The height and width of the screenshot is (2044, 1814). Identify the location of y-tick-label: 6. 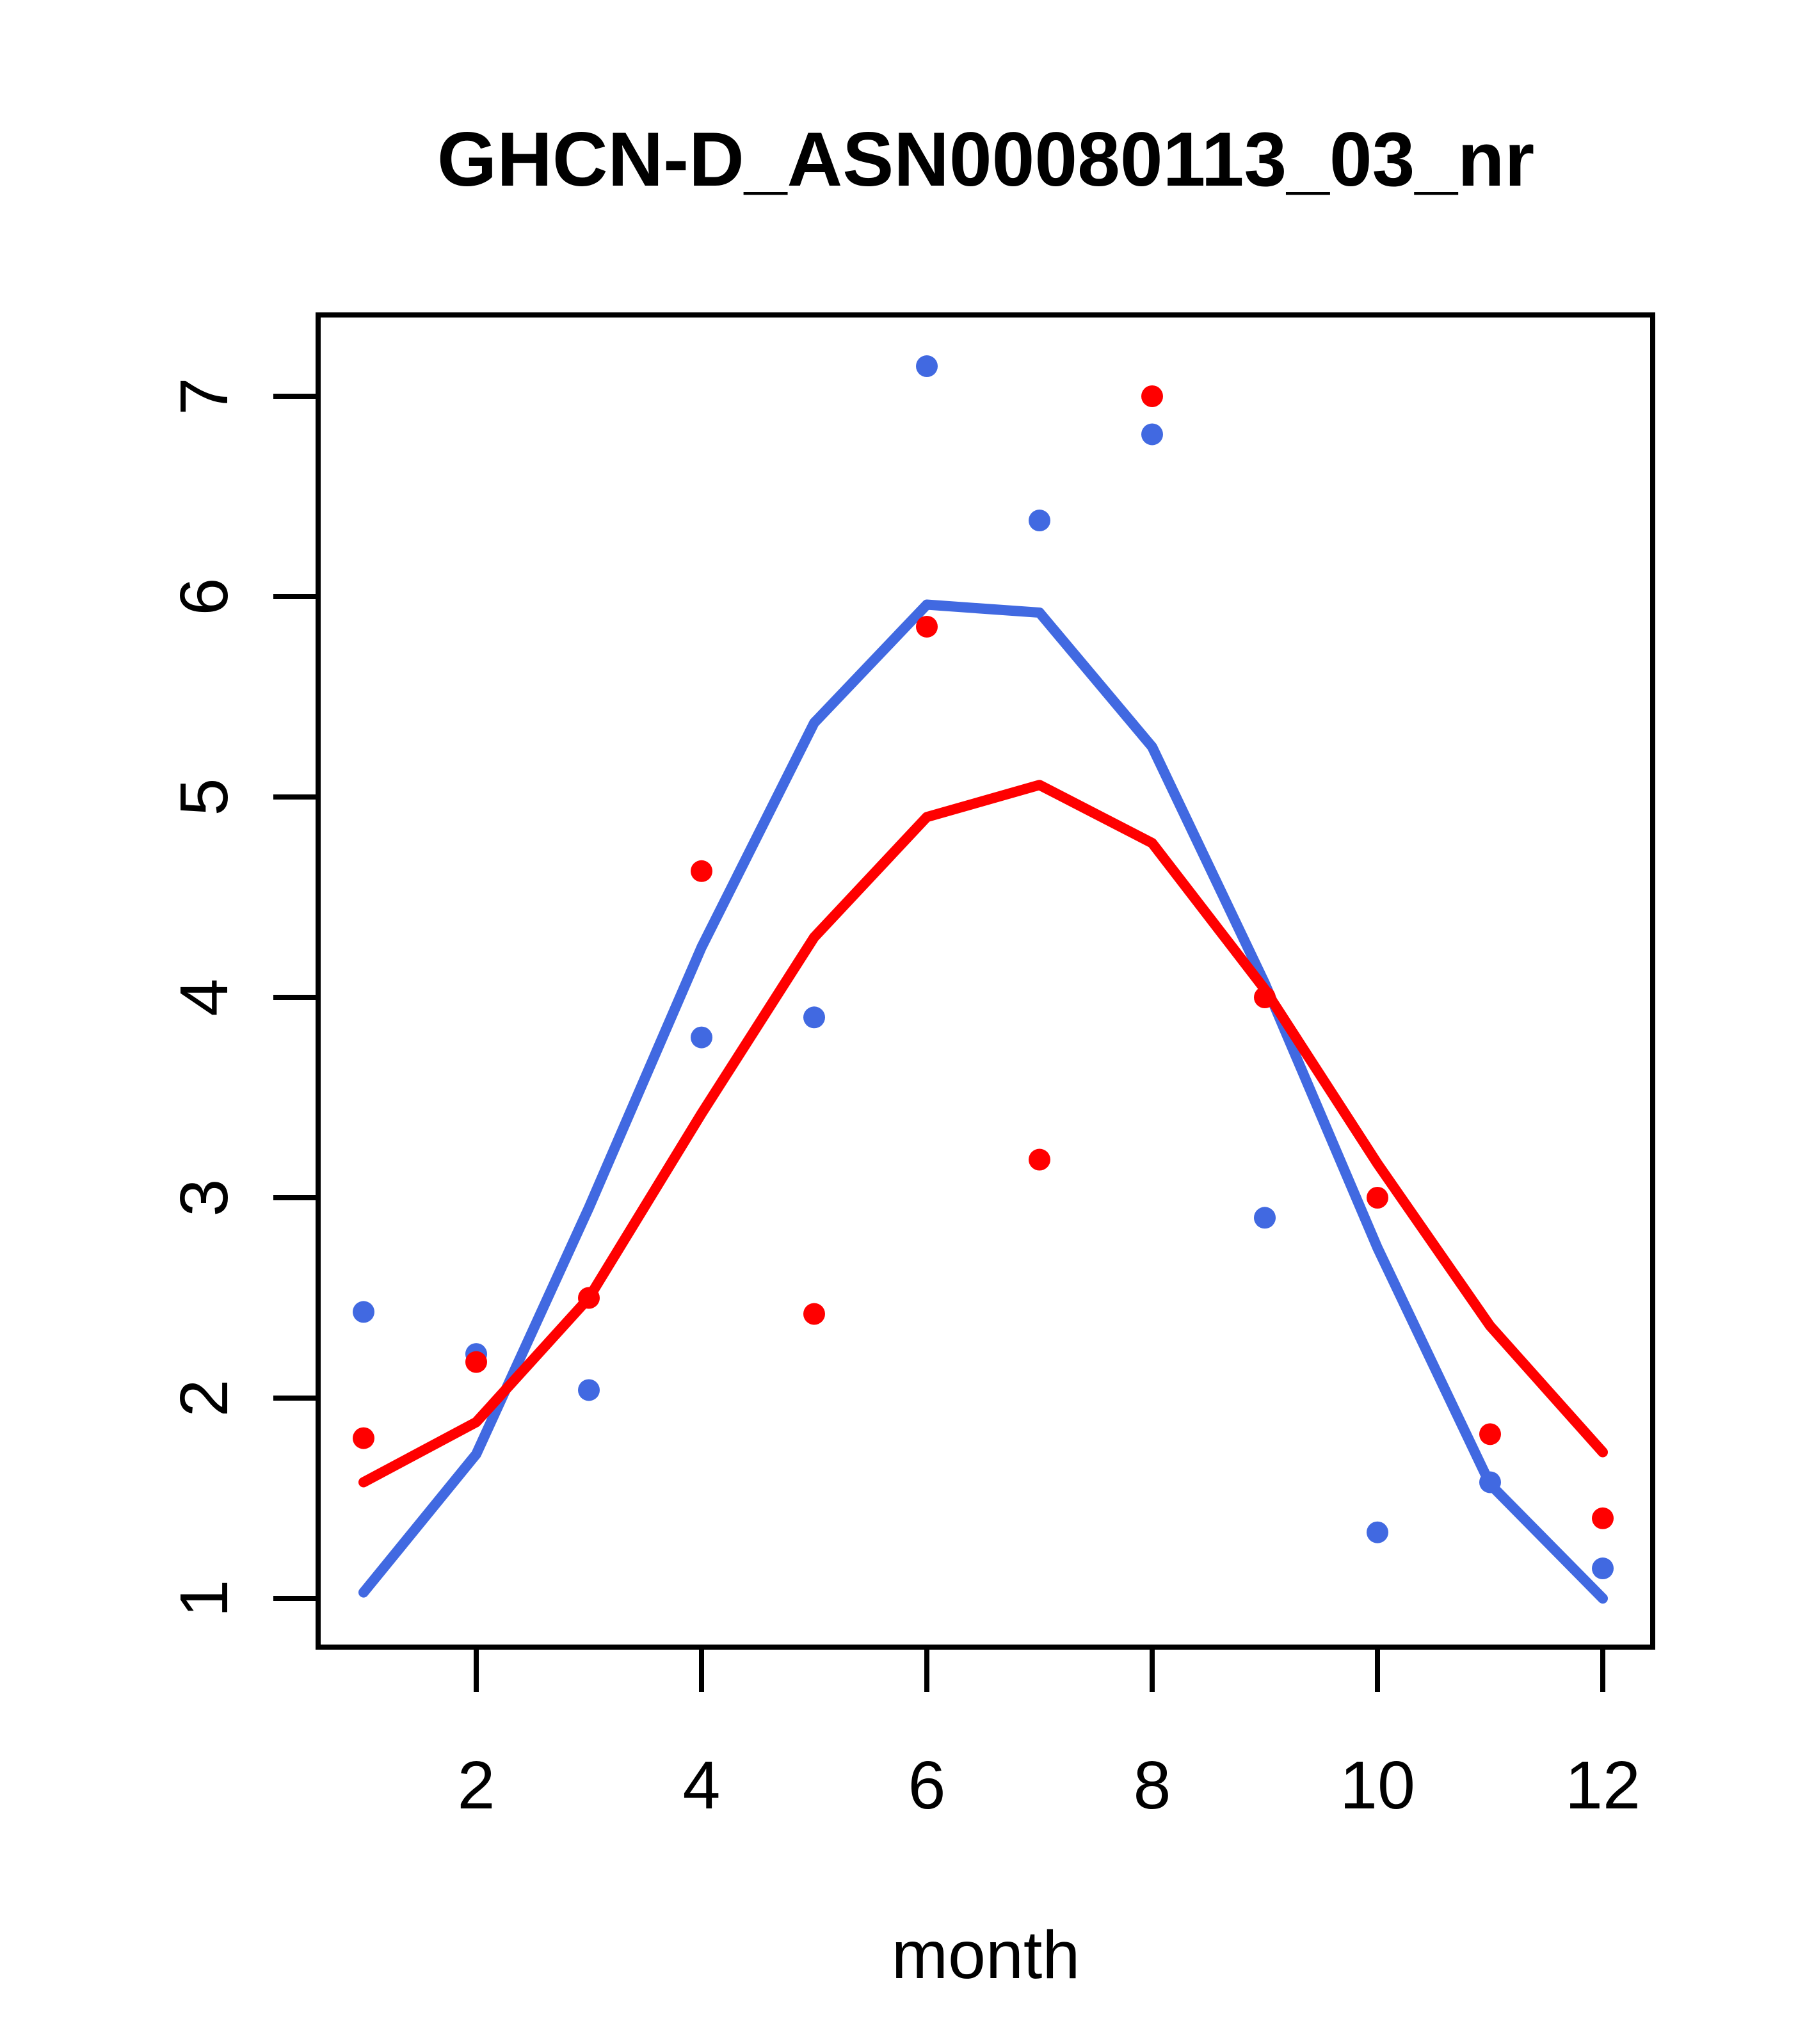
(204, 597).